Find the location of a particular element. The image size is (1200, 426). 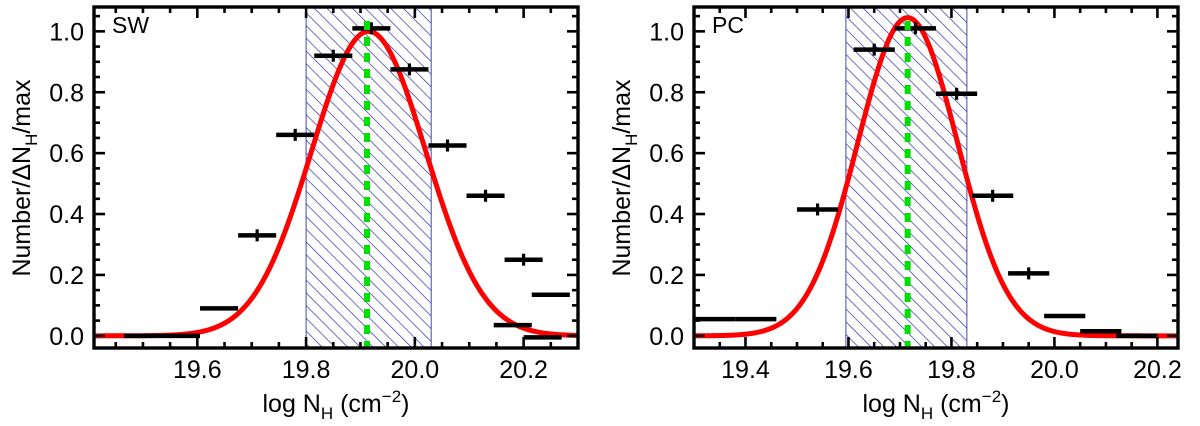

y-axis-title-pc: Number/ΔNH/max is located at coordinates (624, 178).